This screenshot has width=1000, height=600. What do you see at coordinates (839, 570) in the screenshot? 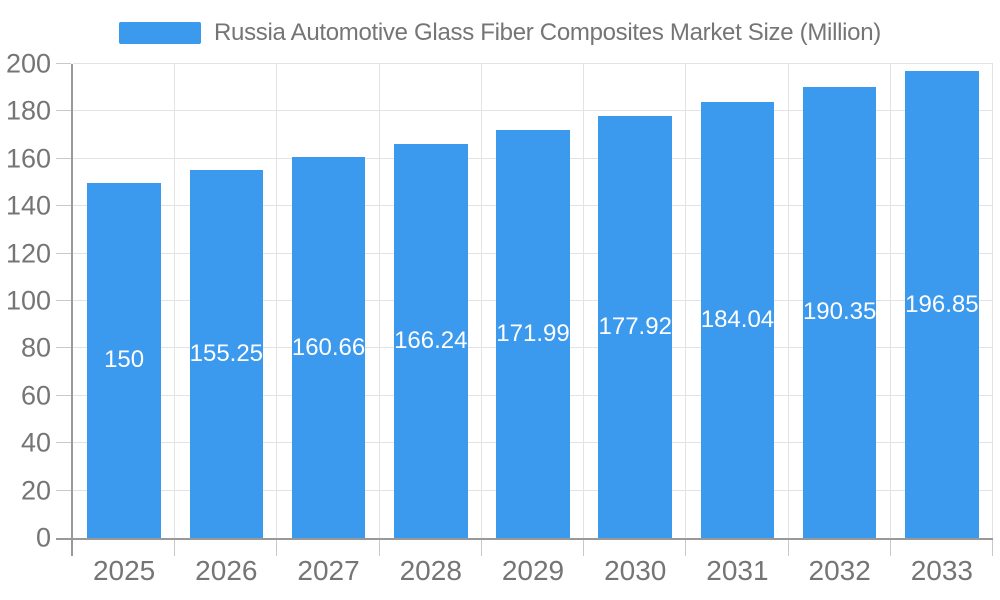
I see `x-axis-label-2032: 2032` at bounding box center [839, 570].